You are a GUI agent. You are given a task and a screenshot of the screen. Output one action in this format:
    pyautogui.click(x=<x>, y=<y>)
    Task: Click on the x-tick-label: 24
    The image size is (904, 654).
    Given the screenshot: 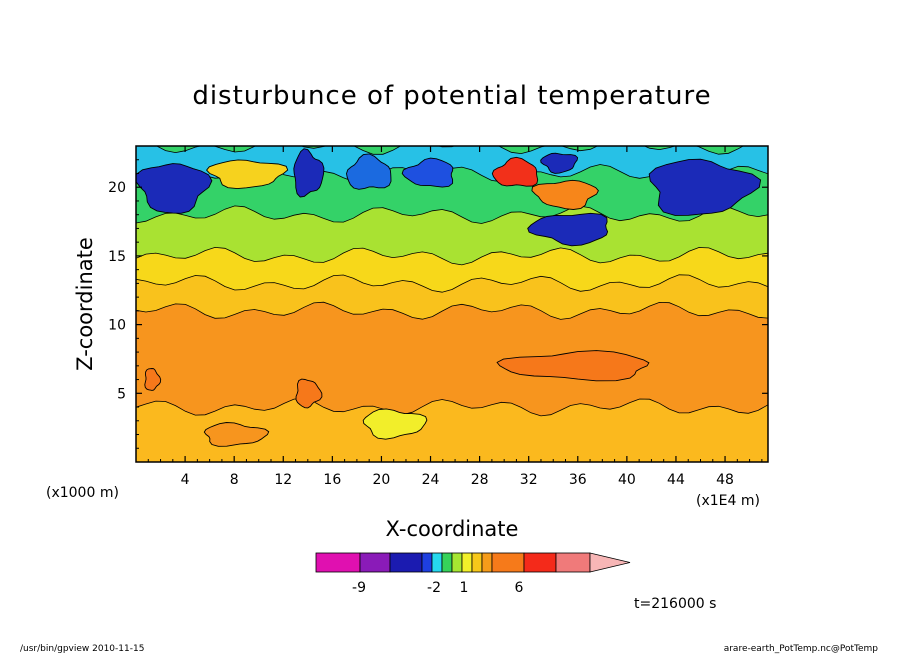 What is the action you would take?
    pyautogui.click(x=431, y=480)
    